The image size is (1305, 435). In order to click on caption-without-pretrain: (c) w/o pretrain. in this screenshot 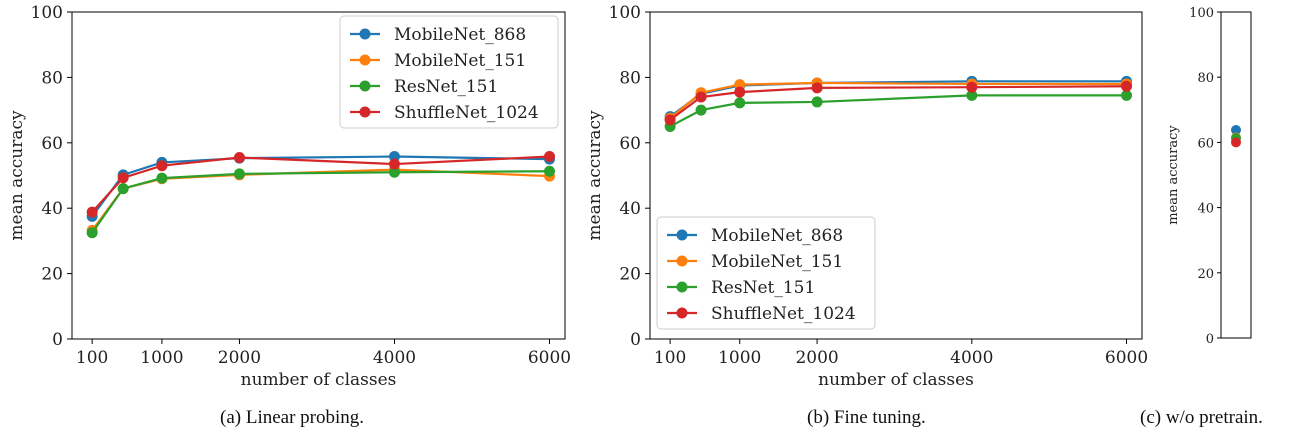, I will do `click(1201, 417)`.